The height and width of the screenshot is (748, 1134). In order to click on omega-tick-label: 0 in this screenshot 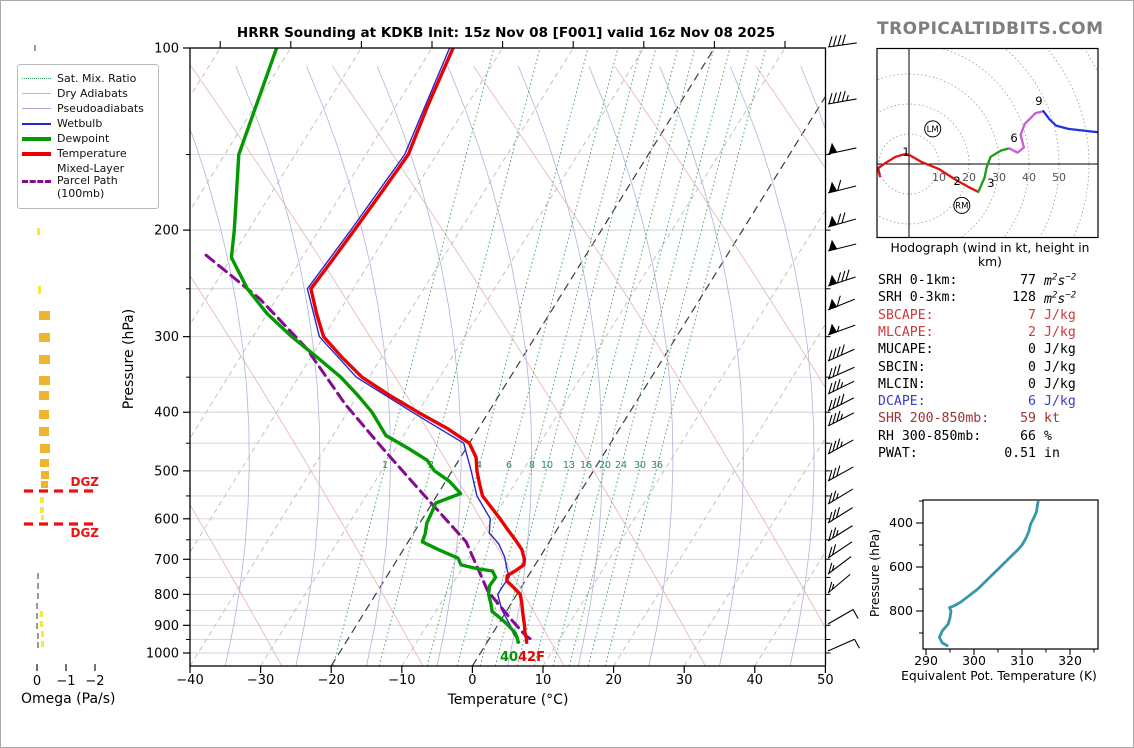, I will do `click(37, 681)`.